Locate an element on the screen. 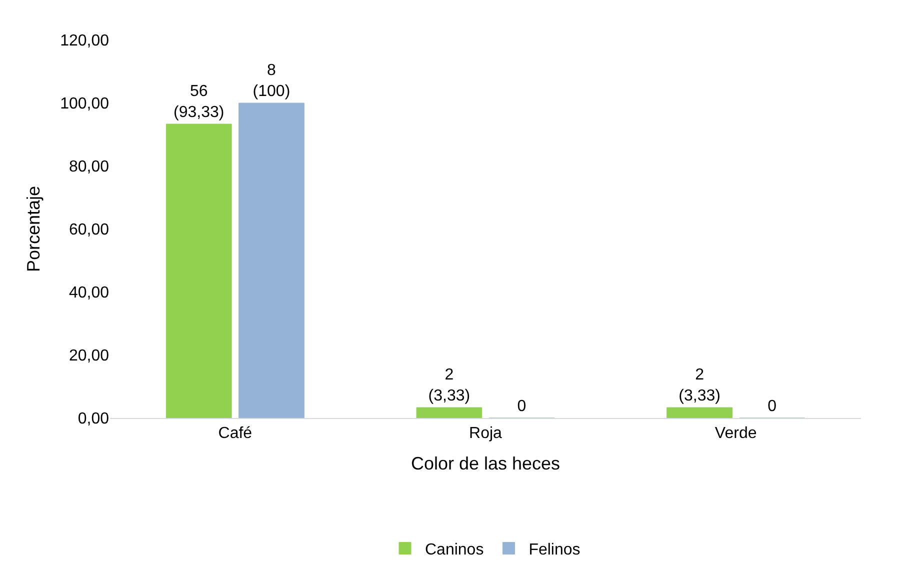 The height and width of the screenshot is (577, 921). data-label: 56 (93,33) is located at coordinates (199, 102).